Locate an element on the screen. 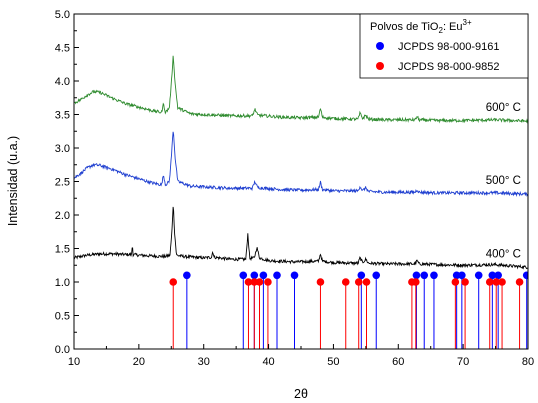  legend-title-middle: : Eu is located at coordinates (453, 27).